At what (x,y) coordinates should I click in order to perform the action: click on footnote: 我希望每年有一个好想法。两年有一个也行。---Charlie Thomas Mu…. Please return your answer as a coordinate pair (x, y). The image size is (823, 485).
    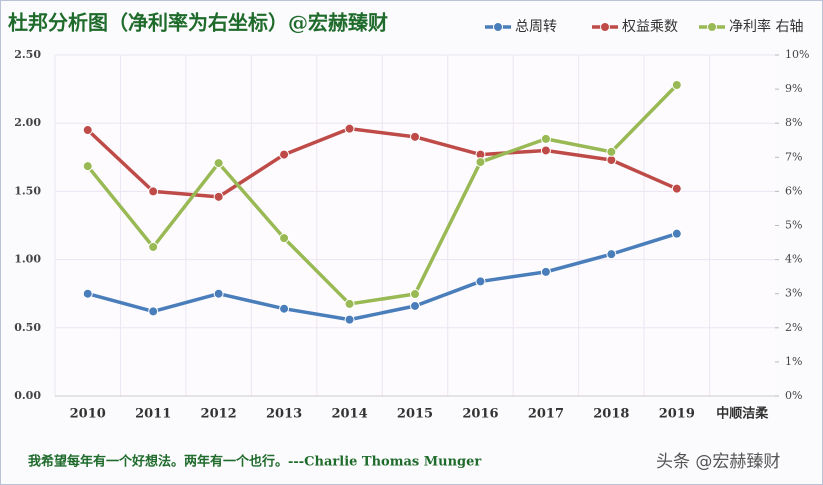
    Looking at the image, I should click on (254, 462).